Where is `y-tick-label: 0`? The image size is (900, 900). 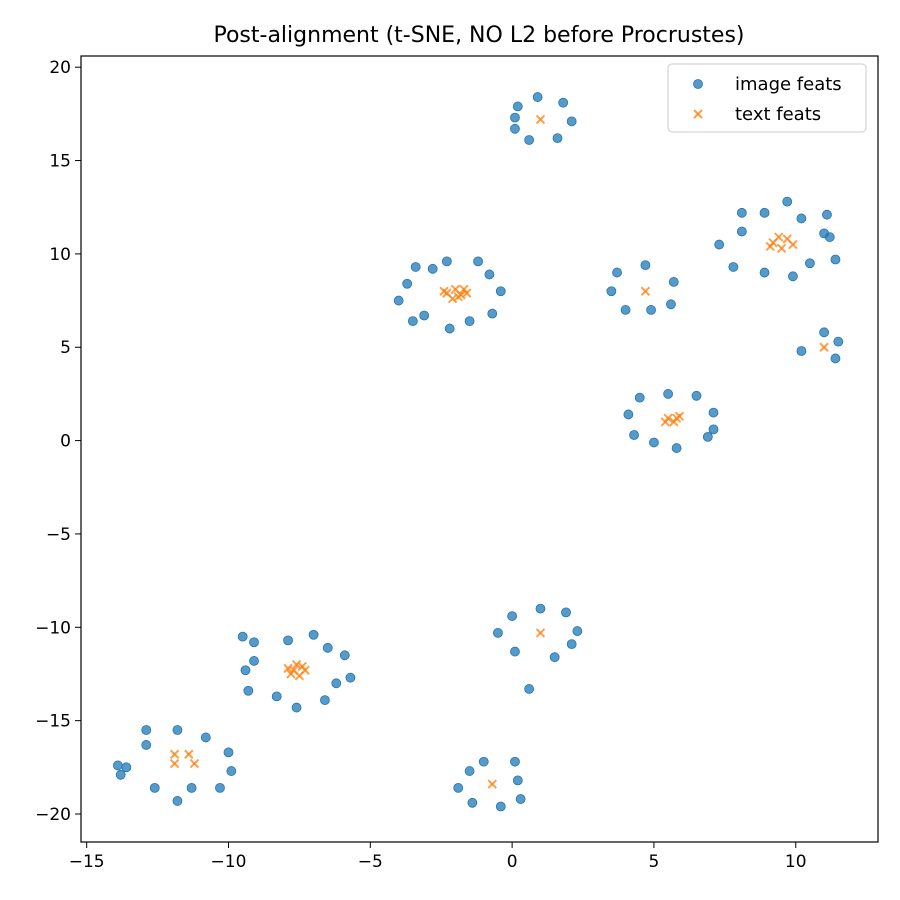
y-tick-label: 0 is located at coordinates (65, 442).